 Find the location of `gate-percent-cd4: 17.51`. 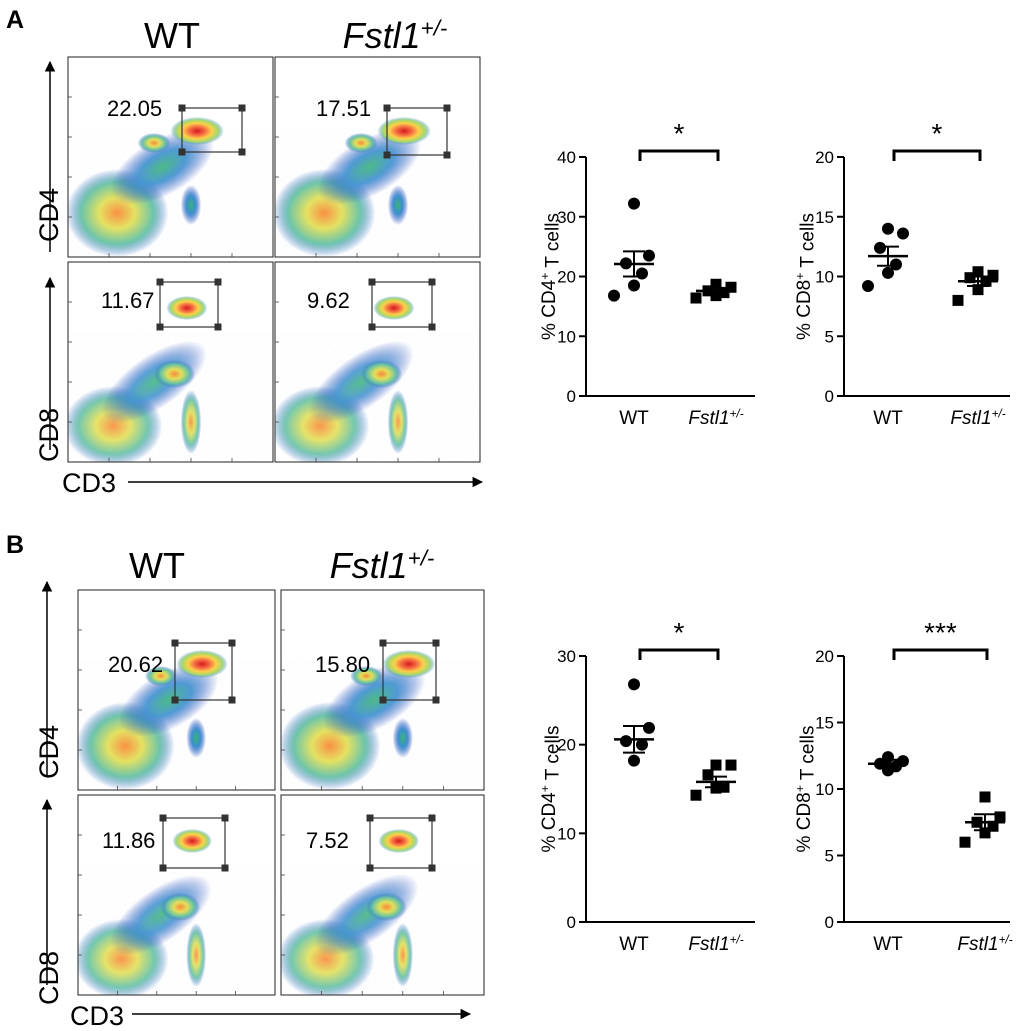

gate-percent-cd4: 17.51 is located at coordinates (343, 108).